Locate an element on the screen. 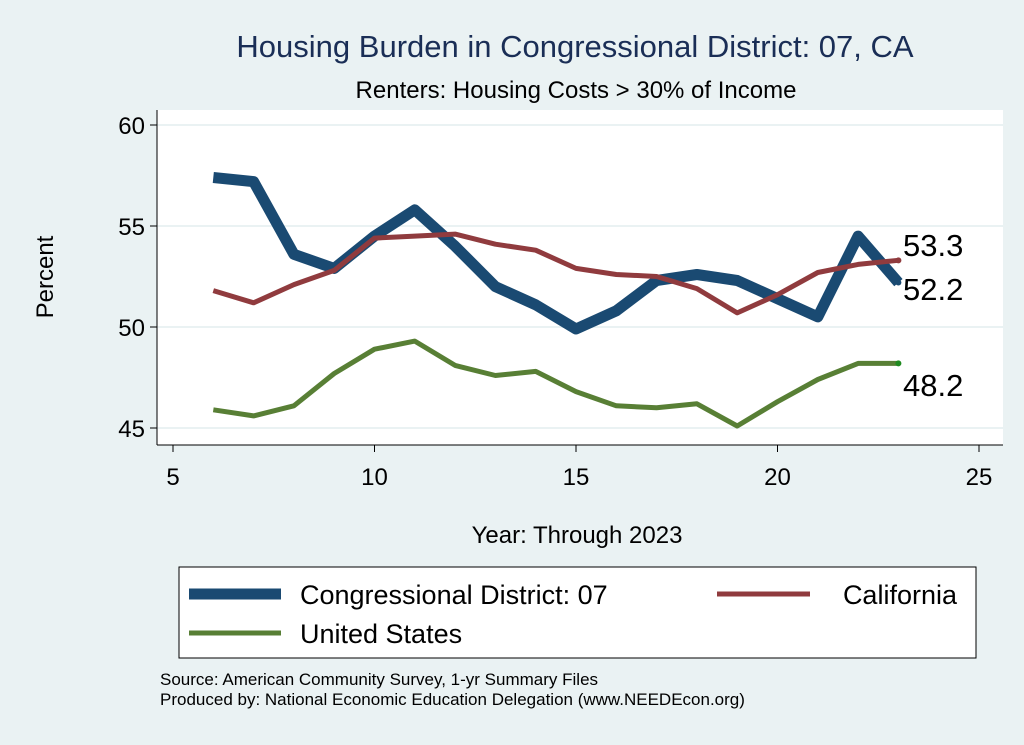 The image size is (1024, 745). series-line-california is located at coordinates (555, 273).